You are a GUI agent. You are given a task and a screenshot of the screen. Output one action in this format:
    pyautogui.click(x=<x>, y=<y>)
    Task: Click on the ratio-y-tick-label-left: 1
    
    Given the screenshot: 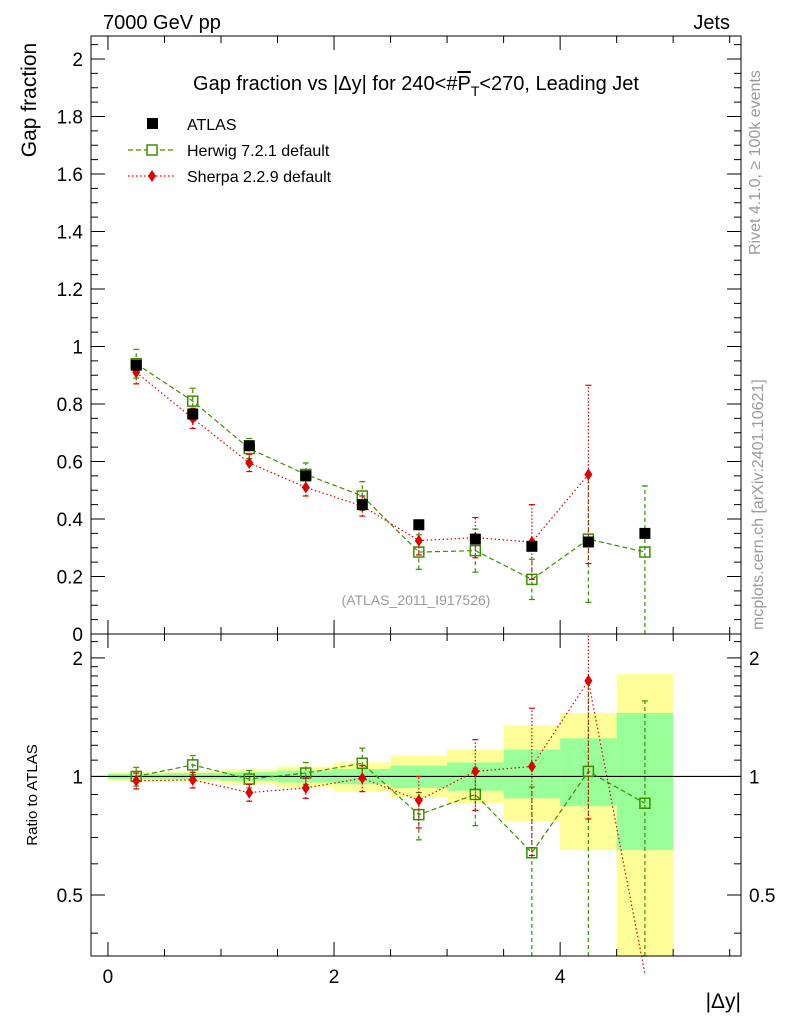 What is the action you would take?
    pyautogui.click(x=77, y=777)
    